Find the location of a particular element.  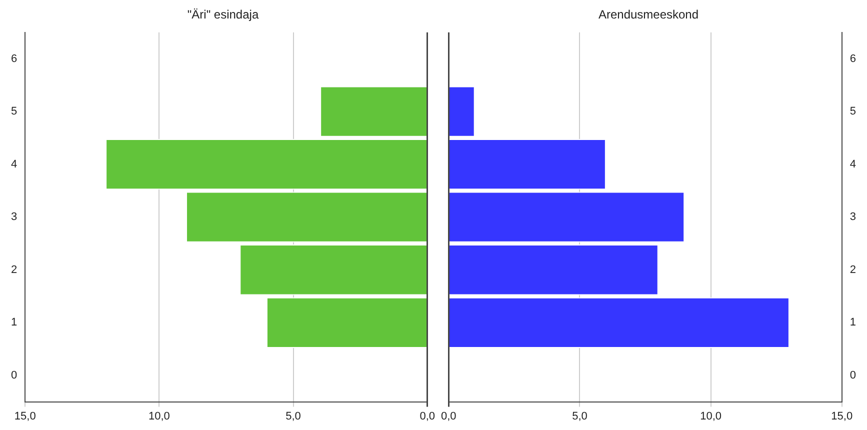

chart-title: "Äri" esindaja is located at coordinates (223, 15).